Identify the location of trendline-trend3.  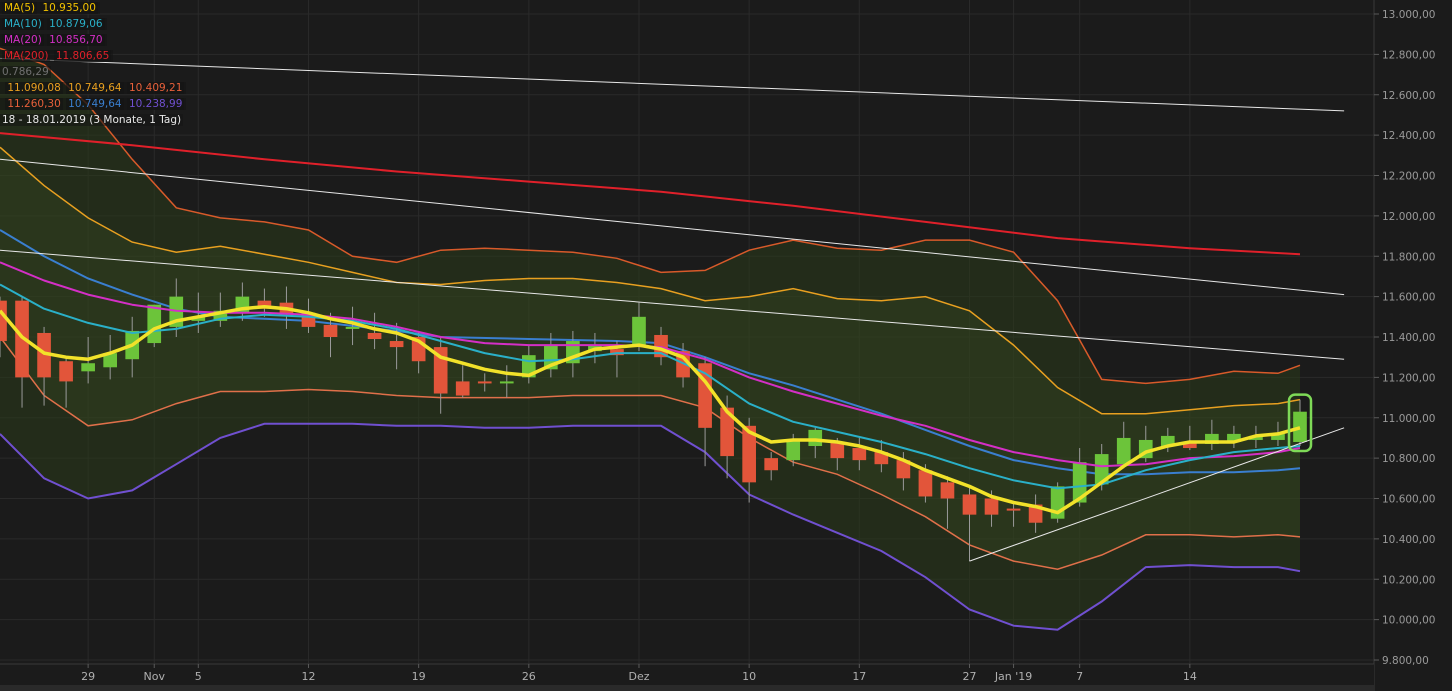
(672, 304).